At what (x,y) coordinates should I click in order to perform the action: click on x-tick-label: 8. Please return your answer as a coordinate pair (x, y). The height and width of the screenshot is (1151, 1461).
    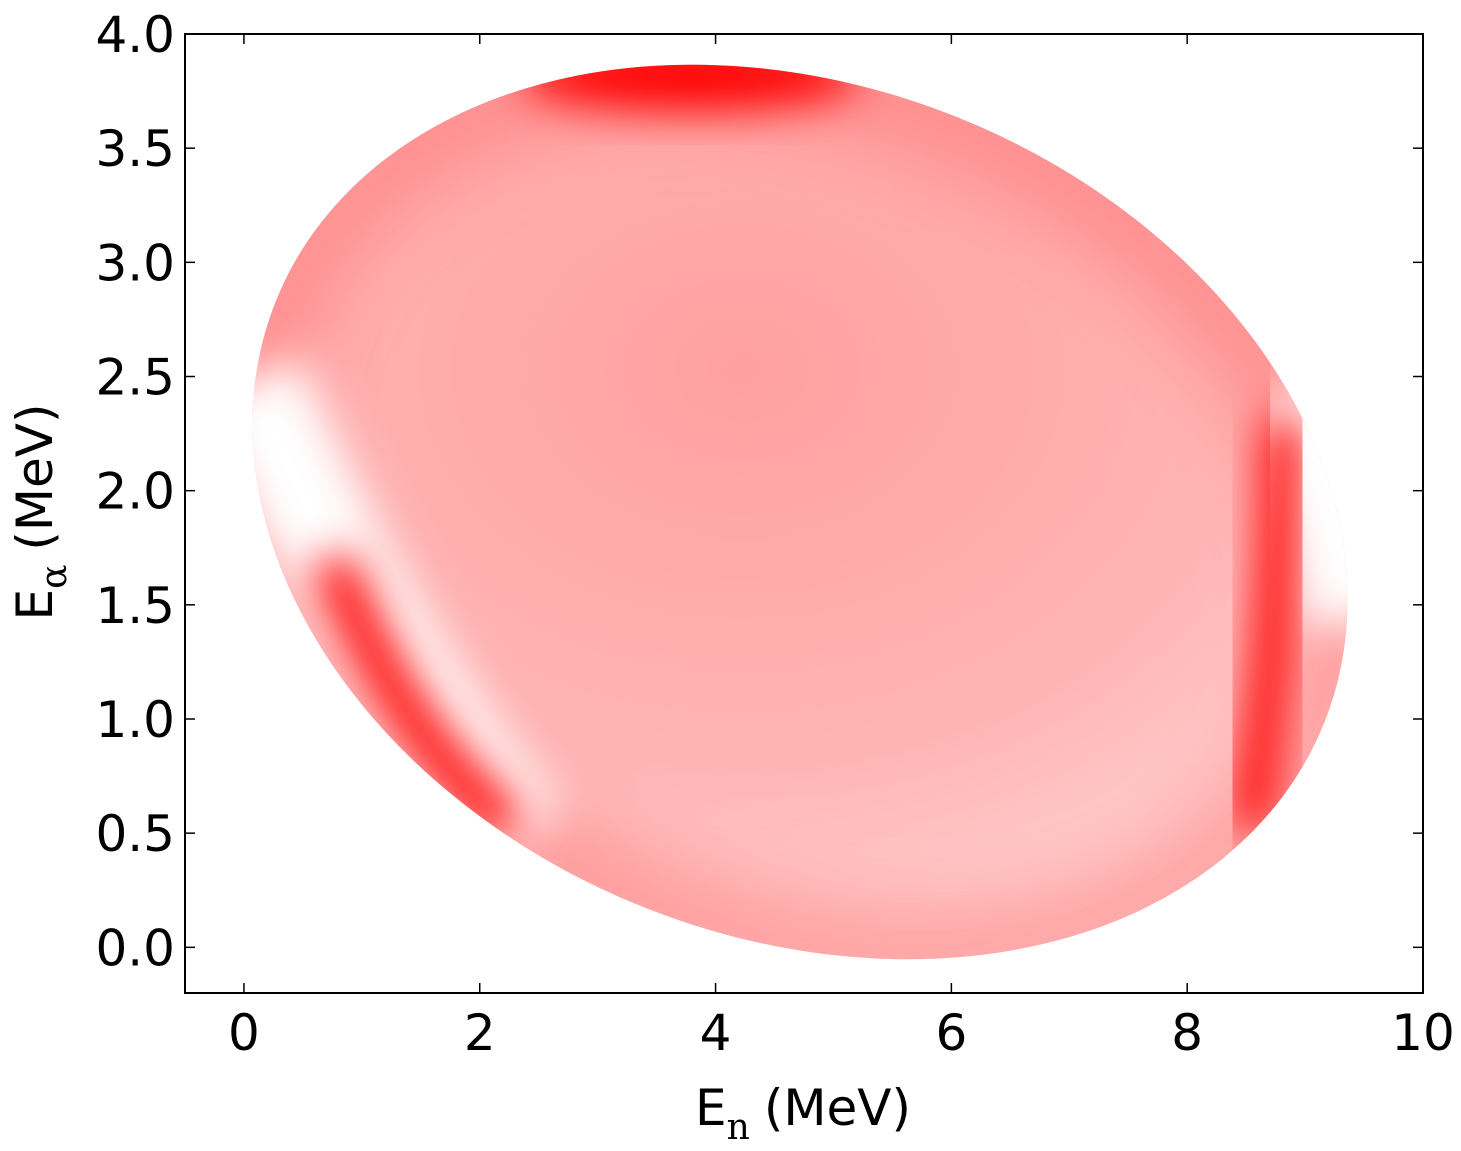
    Looking at the image, I should click on (1187, 1033).